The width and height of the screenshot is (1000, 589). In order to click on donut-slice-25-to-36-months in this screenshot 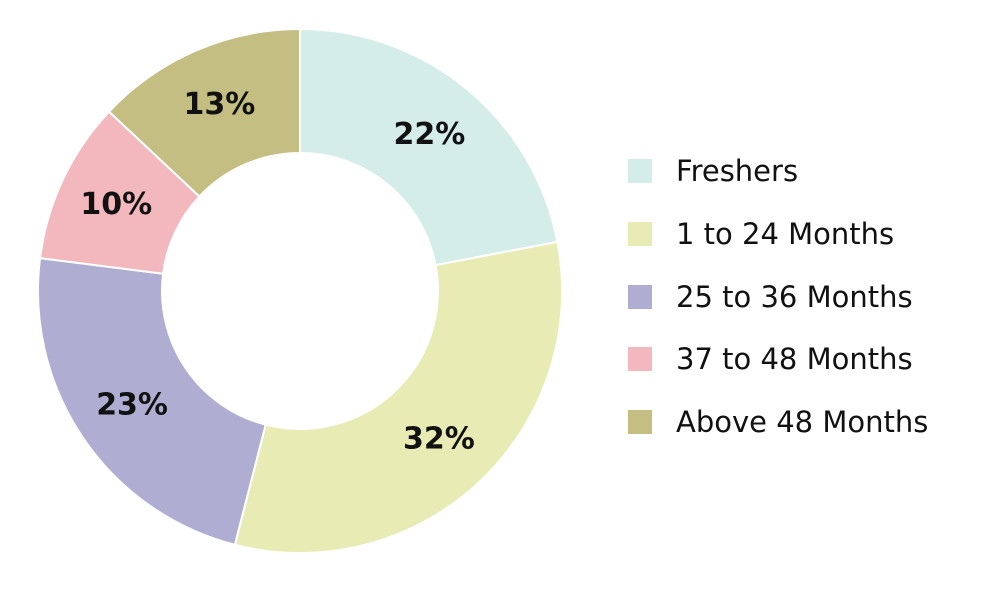, I will do `click(152, 401)`.